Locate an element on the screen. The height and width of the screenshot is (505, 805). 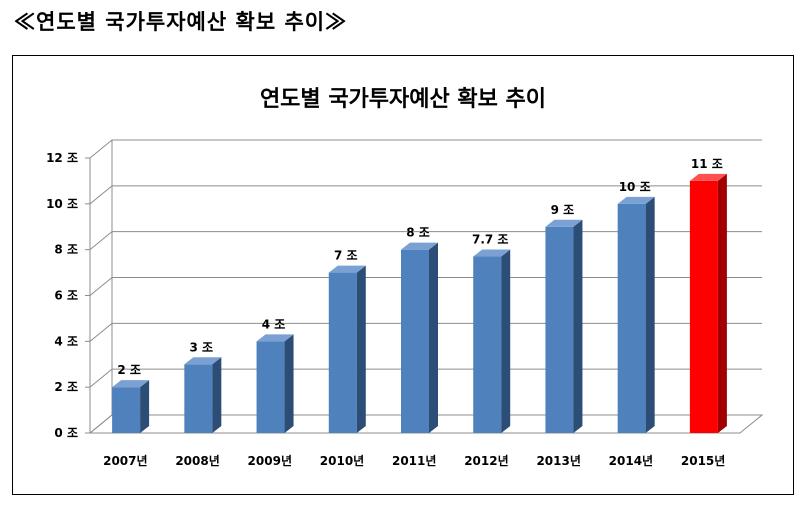
bar-2011년 is located at coordinates (419, 337).